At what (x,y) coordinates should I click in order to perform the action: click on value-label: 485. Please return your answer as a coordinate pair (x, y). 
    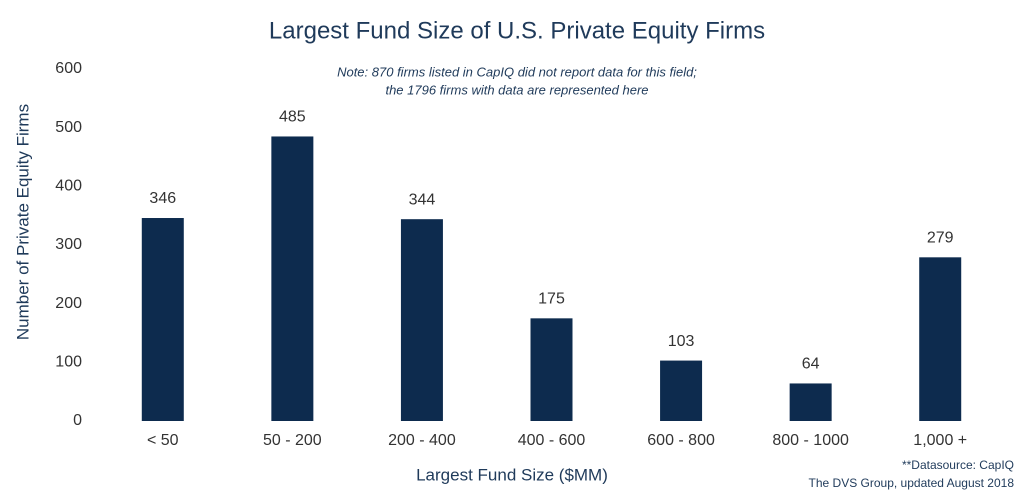
    Looking at the image, I should click on (292, 117).